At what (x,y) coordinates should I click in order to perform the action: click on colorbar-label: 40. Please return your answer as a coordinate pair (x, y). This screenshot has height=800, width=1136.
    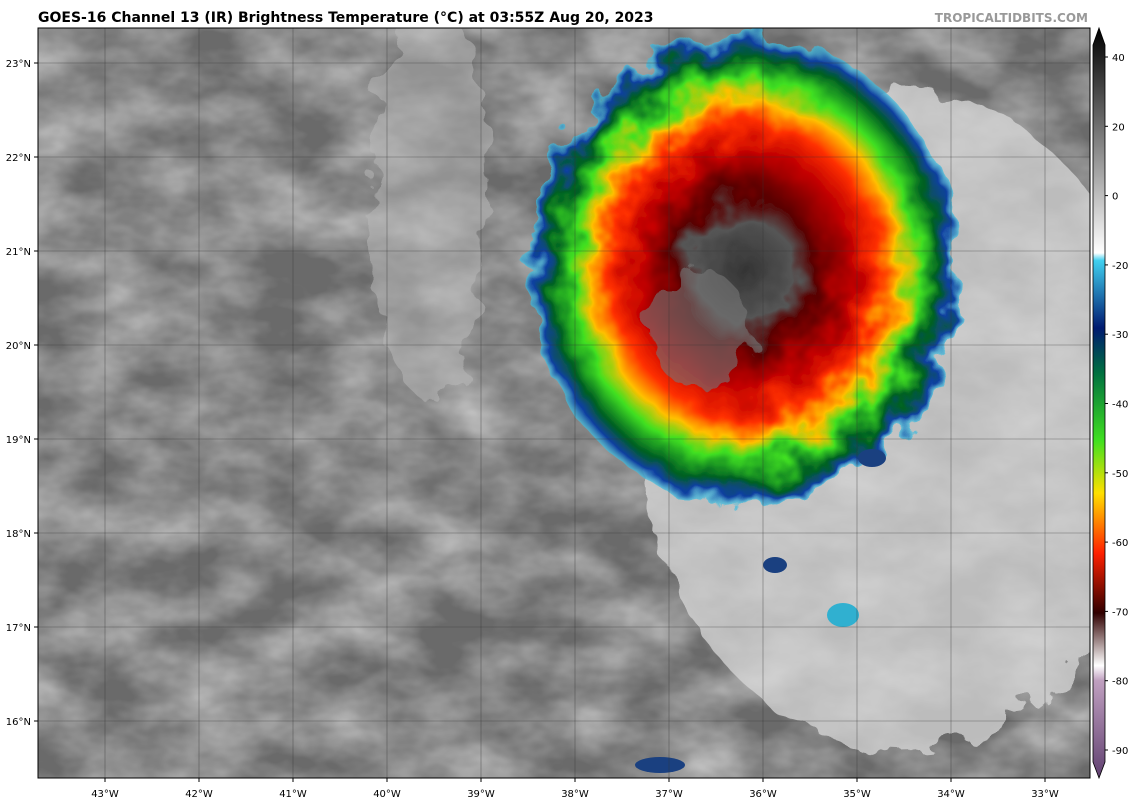
    Looking at the image, I should click on (1118, 58).